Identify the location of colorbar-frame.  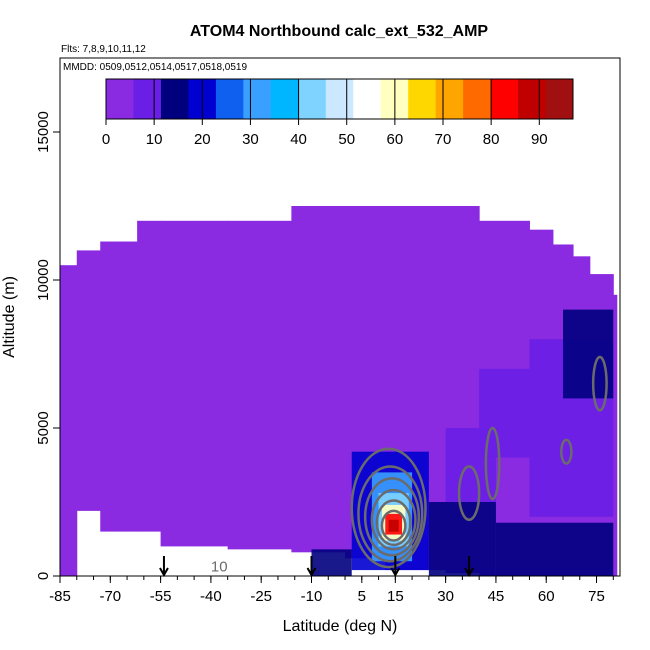
(339, 99).